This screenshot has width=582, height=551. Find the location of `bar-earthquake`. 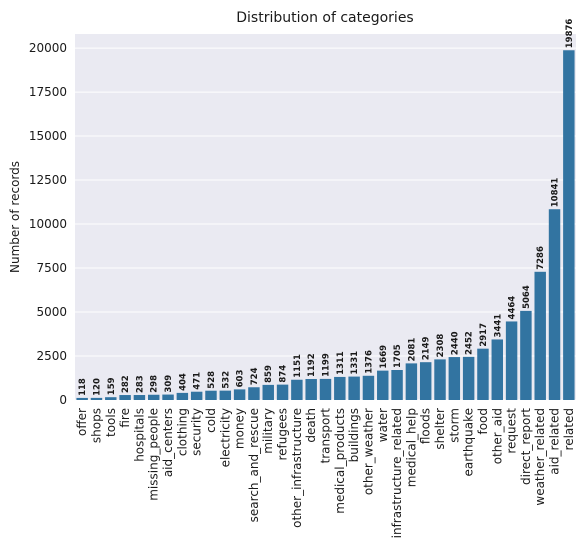

bar-earthquake is located at coordinates (468, 378).